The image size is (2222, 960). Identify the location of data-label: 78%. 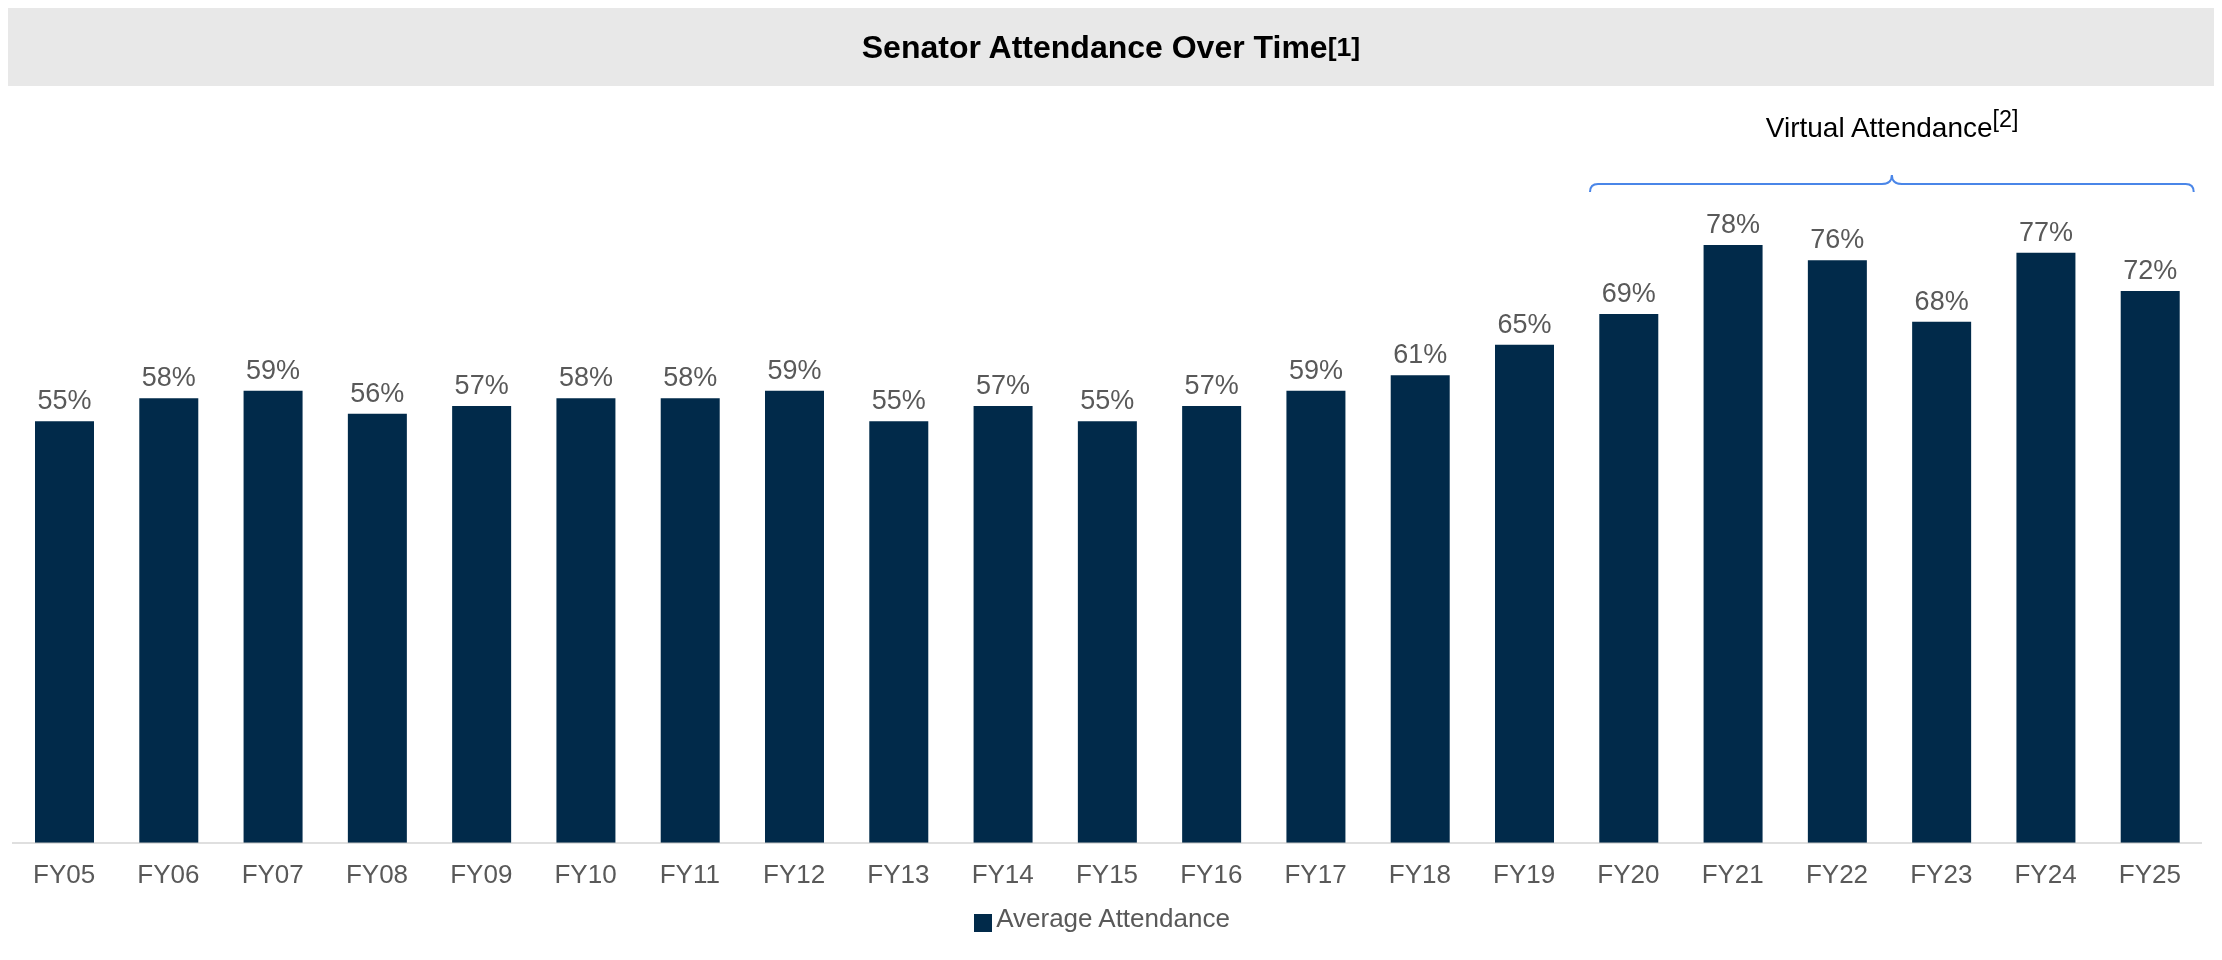
(1733, 224).